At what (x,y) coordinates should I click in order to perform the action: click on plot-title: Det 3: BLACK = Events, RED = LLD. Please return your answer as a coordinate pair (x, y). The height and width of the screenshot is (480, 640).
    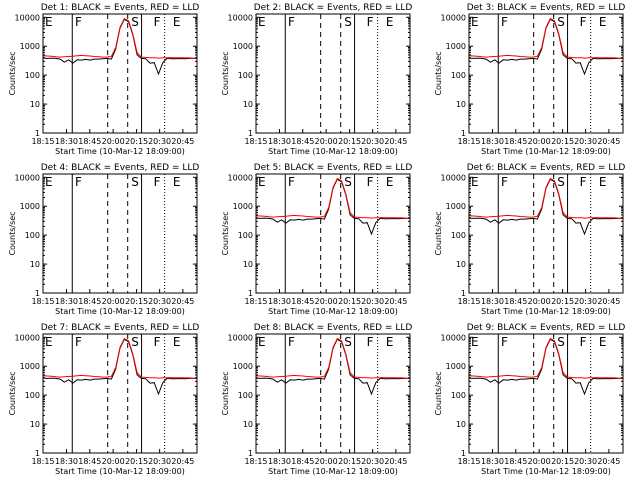
    Looking at the image, I should click on (546, 8).